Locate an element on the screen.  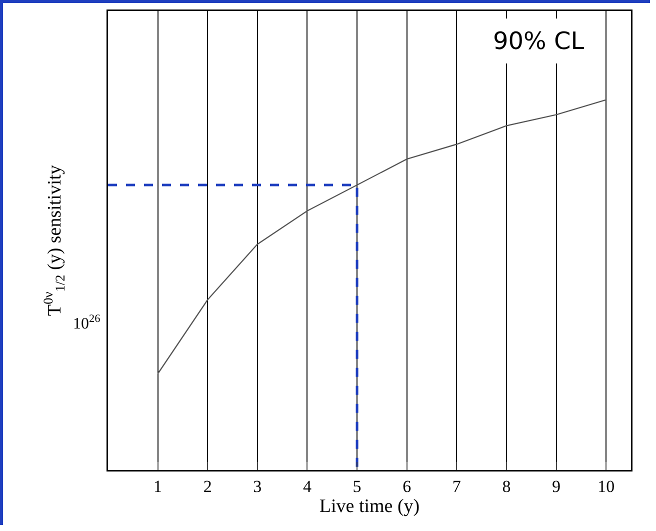
x-tick-label: 7 is located at coordinates (457, 486).